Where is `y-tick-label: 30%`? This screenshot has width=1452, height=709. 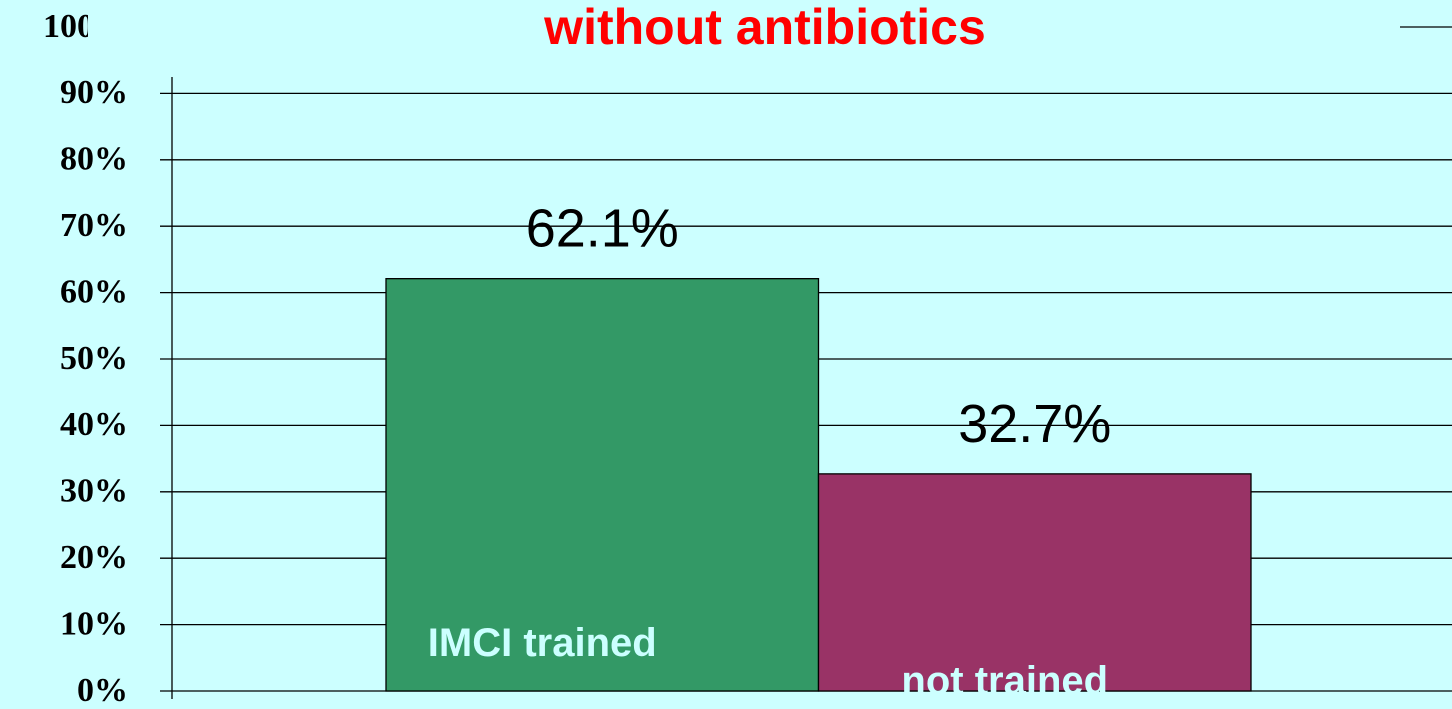
y-tick-label: 30% is located at coordinates (94, 491).